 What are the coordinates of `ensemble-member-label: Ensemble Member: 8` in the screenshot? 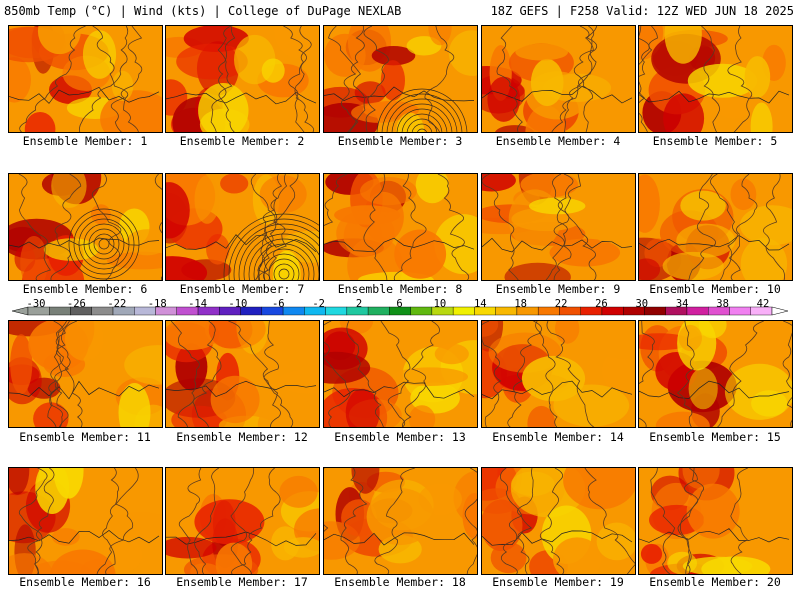 It's located at (400, 289).